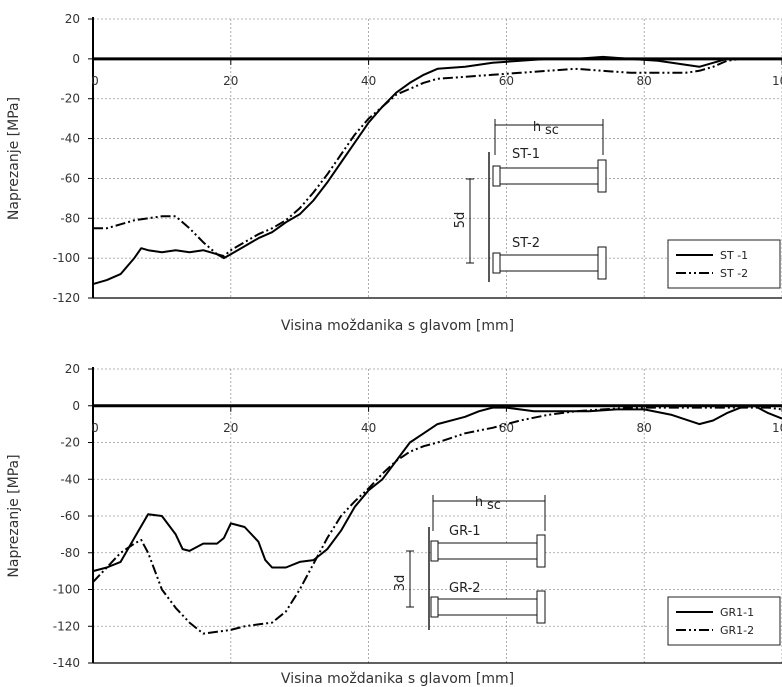 This screenshot has height=687, width=782. What do you see at coordinates (734, 255) in the screenshot?
I see `legend-label: ST -1` at bounding box center [734, 255].